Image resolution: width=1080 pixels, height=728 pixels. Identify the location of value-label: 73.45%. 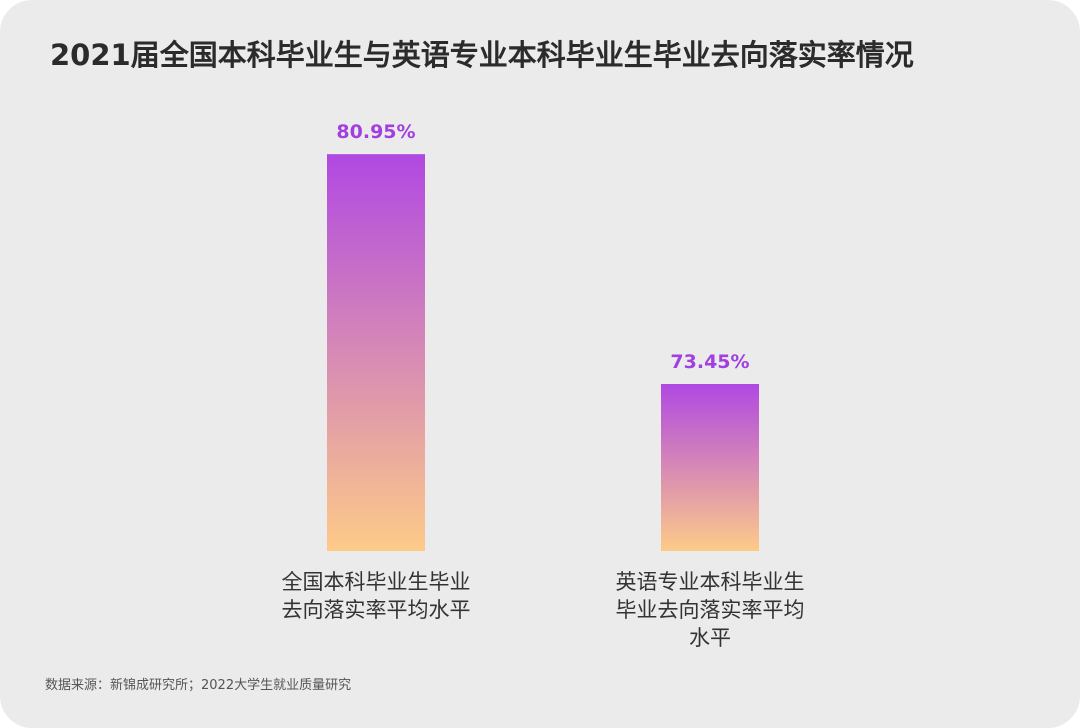
(709, 362).